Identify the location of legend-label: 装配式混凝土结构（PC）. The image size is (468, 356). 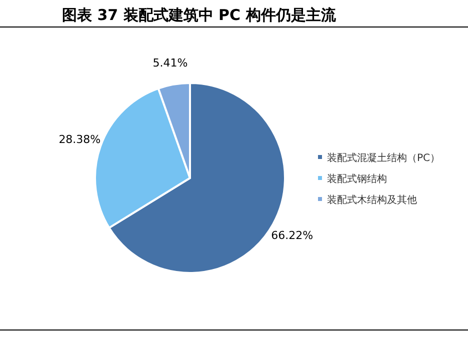
(383, 158).